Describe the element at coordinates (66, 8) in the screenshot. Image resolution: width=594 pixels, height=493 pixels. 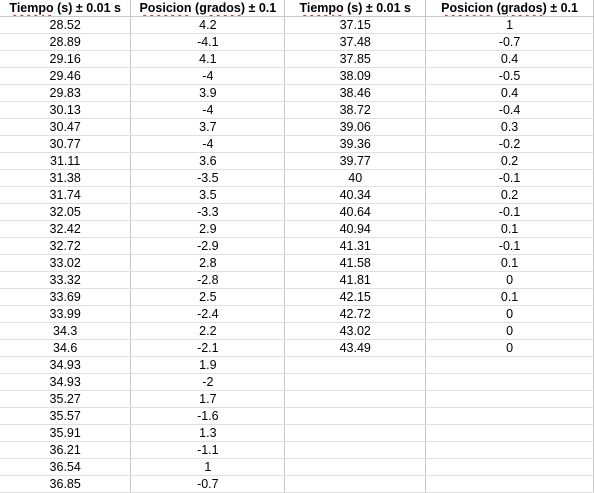
I see `header-tiempo-1: Tiempo (s) ± 0.01 s` at that location.